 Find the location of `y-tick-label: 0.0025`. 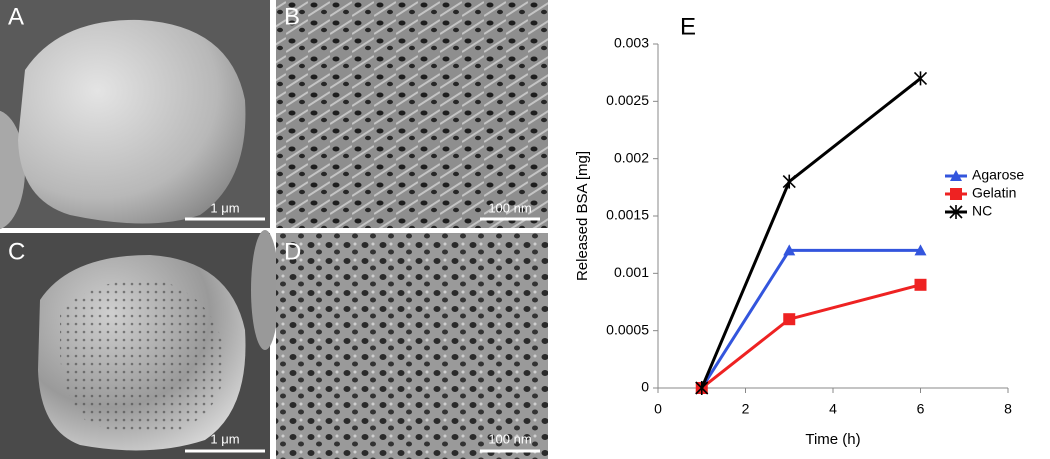

y-tick-label: 0.0025 is located at coordinates (627, 100).